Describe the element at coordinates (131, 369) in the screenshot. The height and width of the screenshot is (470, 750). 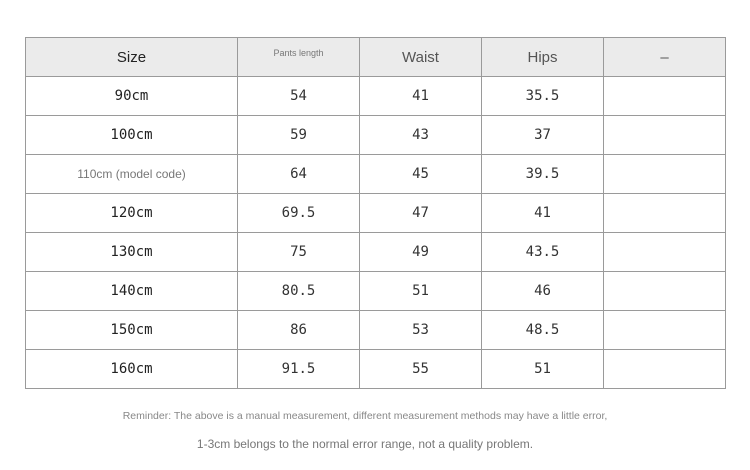
I see `cell-size: 160cm` at that location.